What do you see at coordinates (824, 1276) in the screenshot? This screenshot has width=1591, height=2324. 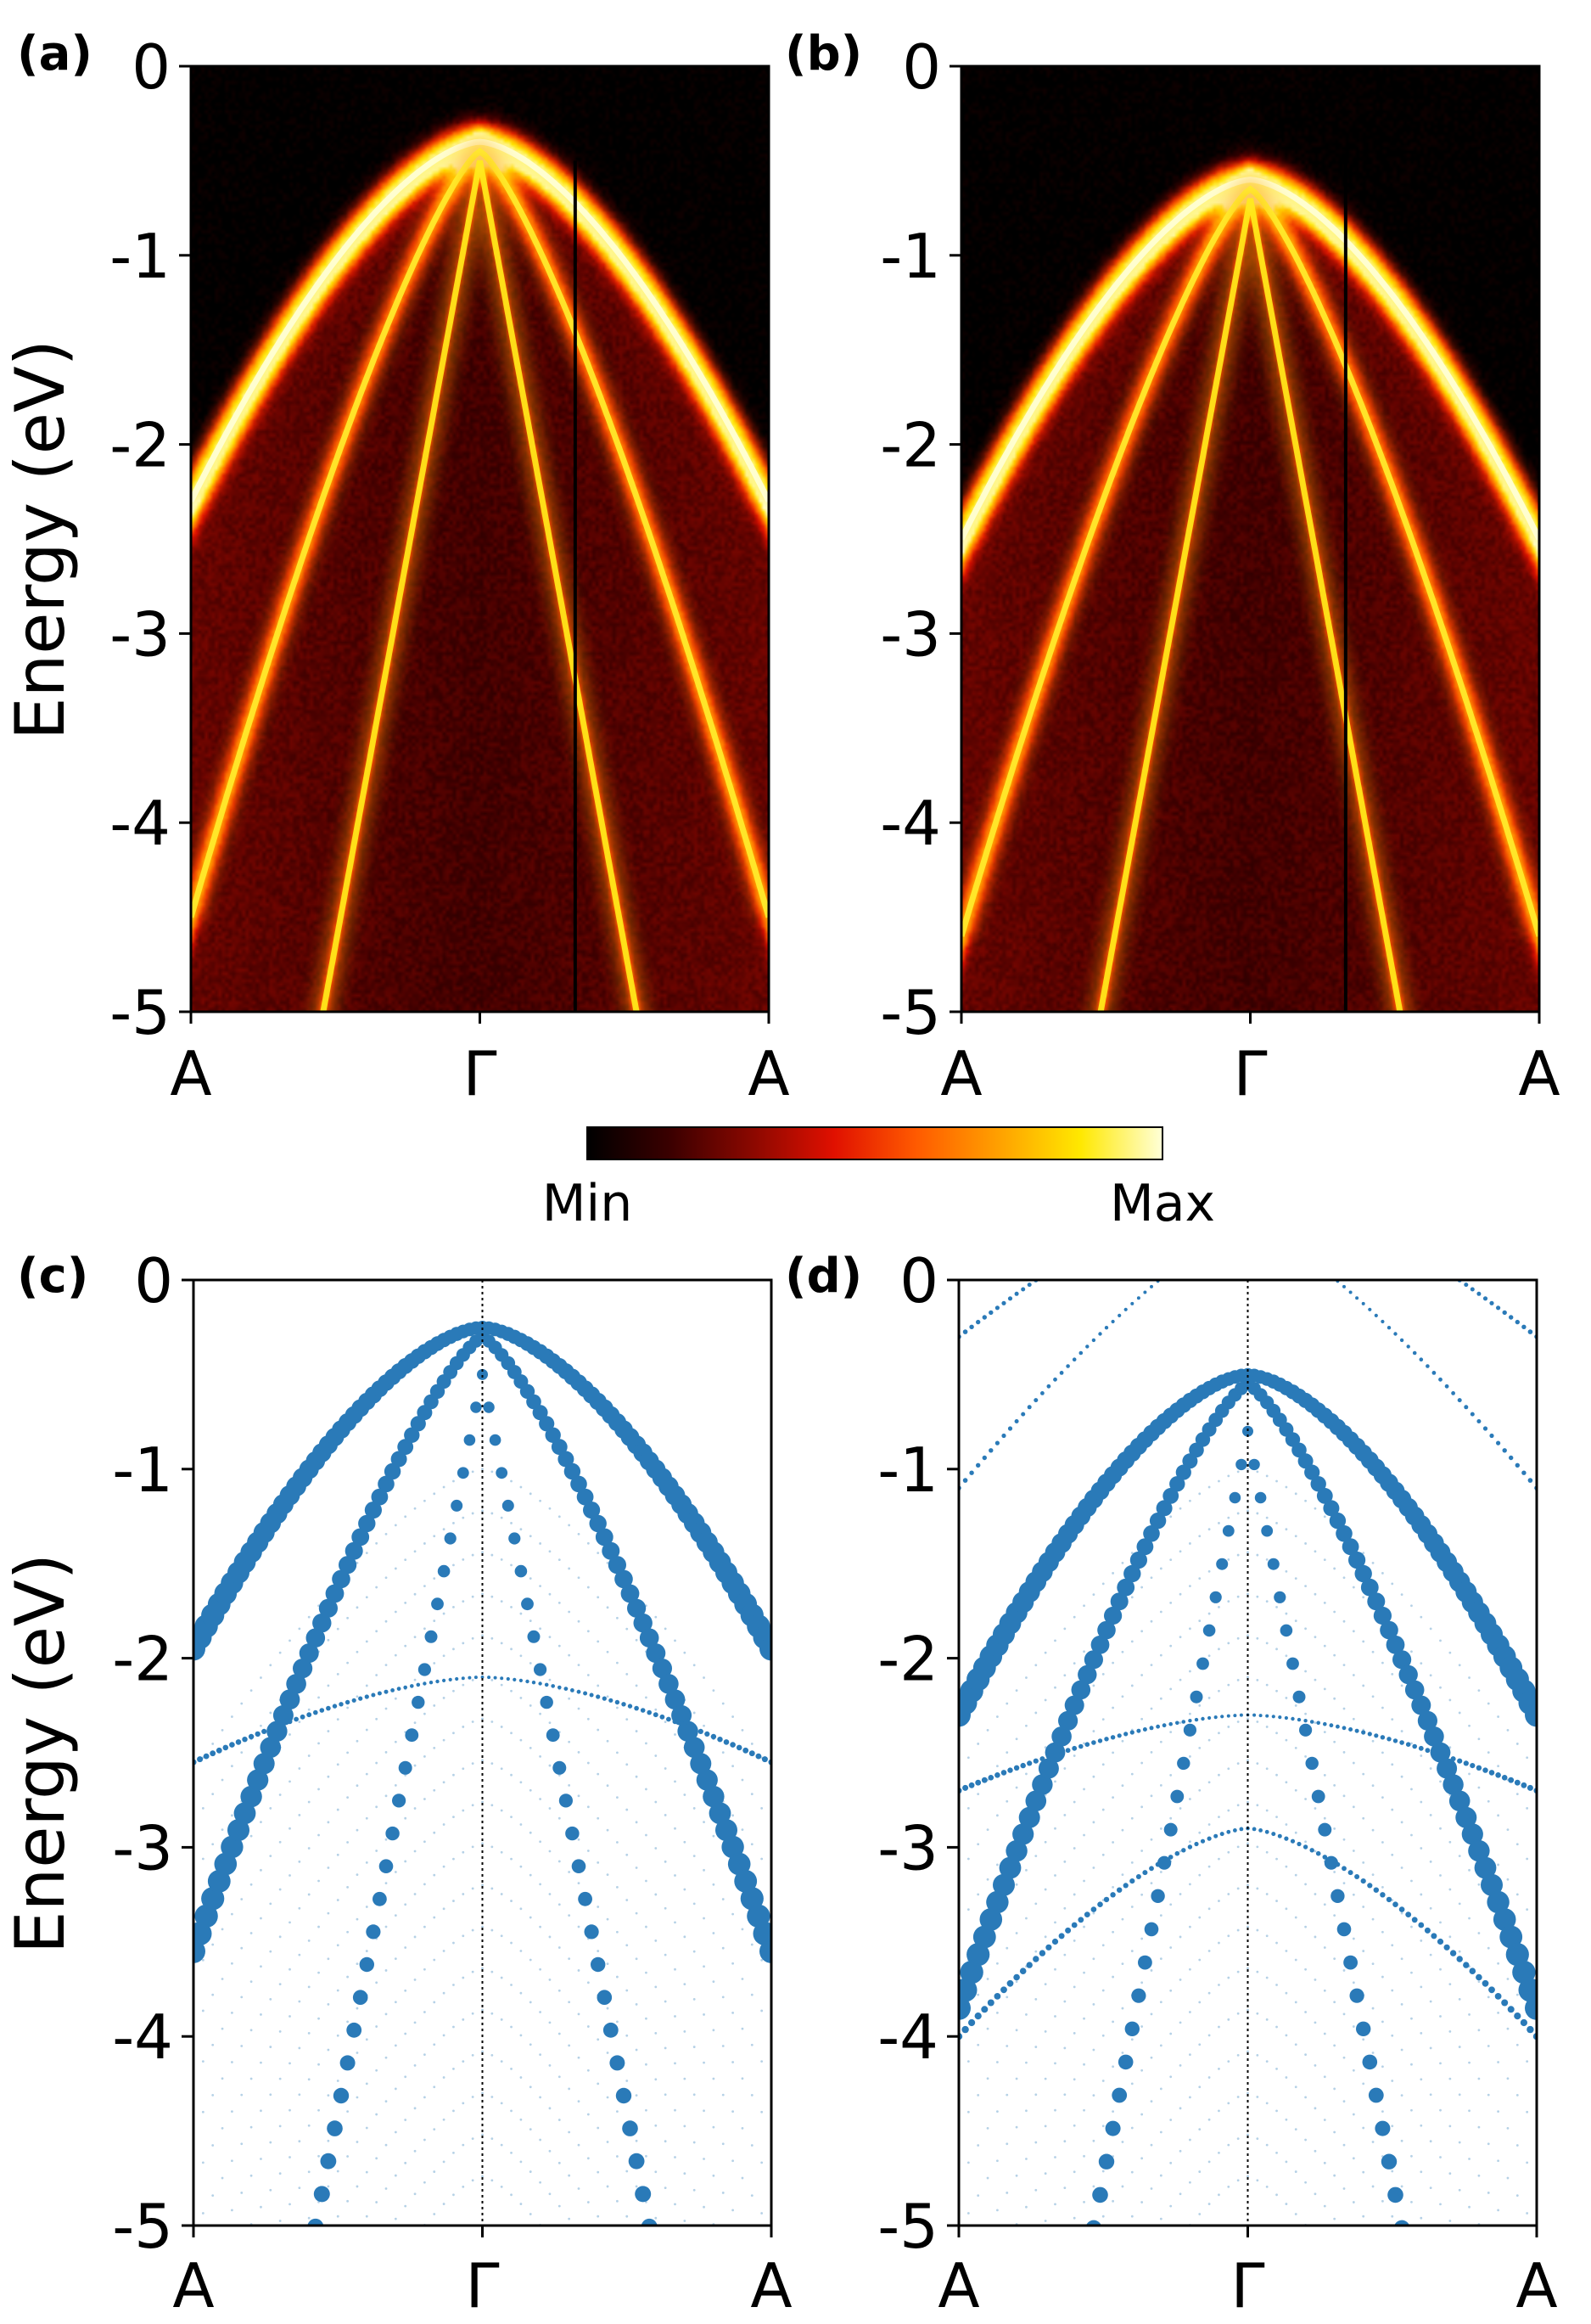 I see `panel-label-d: (d)` at bounding box center [824, 1276].